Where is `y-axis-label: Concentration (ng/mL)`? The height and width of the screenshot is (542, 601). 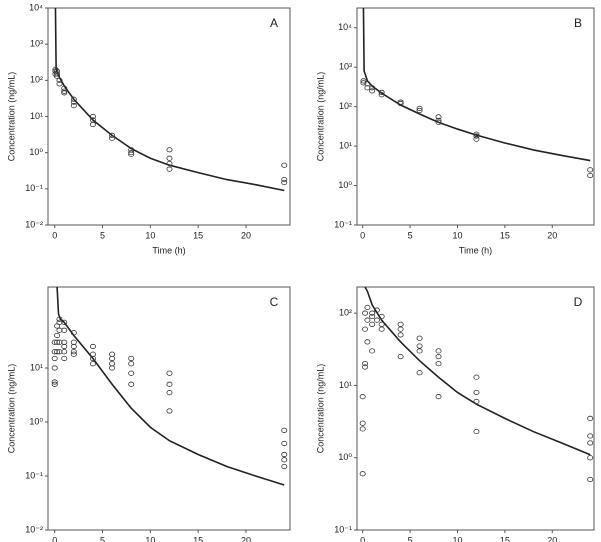
y-axis-label: Concentration (ng/mL) is located at coordinates (11, 409).